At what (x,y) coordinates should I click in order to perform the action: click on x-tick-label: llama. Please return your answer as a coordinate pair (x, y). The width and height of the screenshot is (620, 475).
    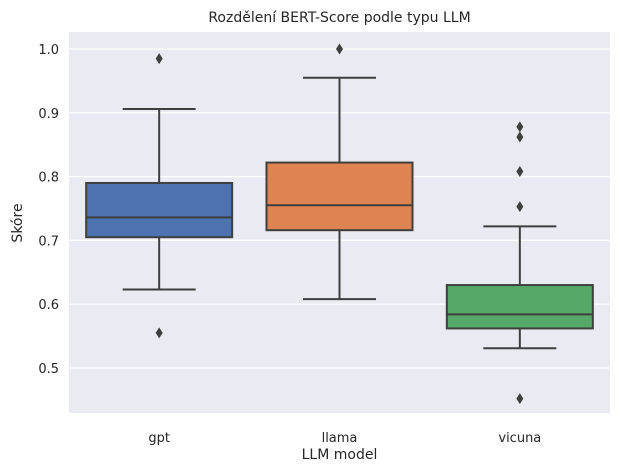
    Looking at the image, I should click on (340, 438).